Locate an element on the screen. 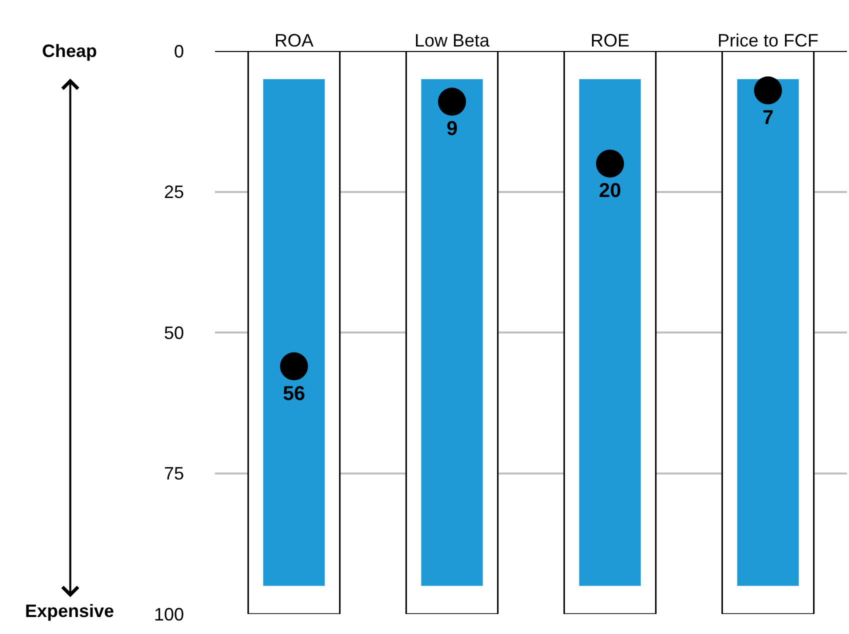 The height and width of the screenshot is (634, 849). text: Expensive is located at coordinates (69, 611).